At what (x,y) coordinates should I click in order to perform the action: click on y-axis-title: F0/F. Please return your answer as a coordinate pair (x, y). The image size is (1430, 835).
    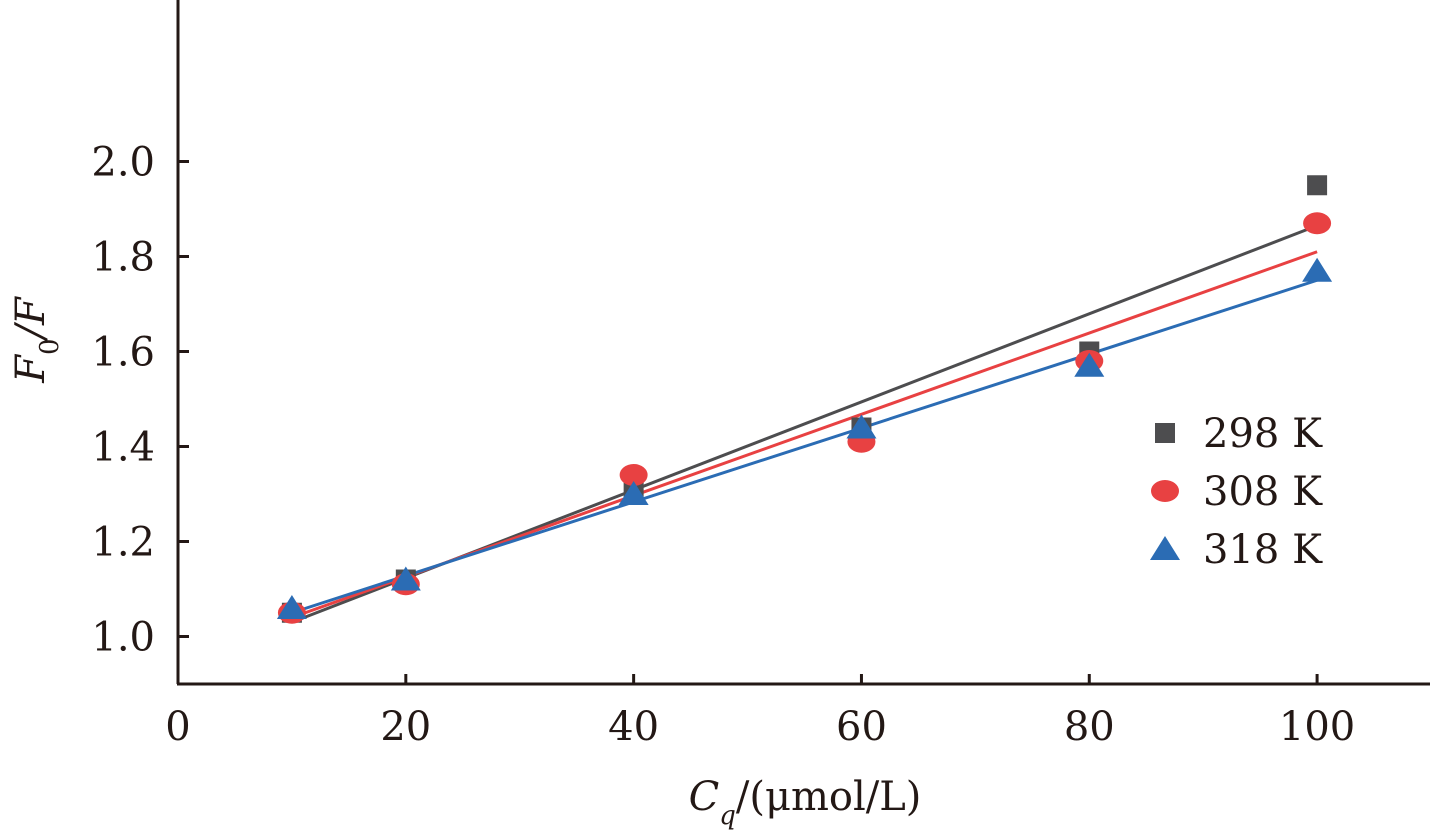
    Looking at the image, I should click on (36, 340).